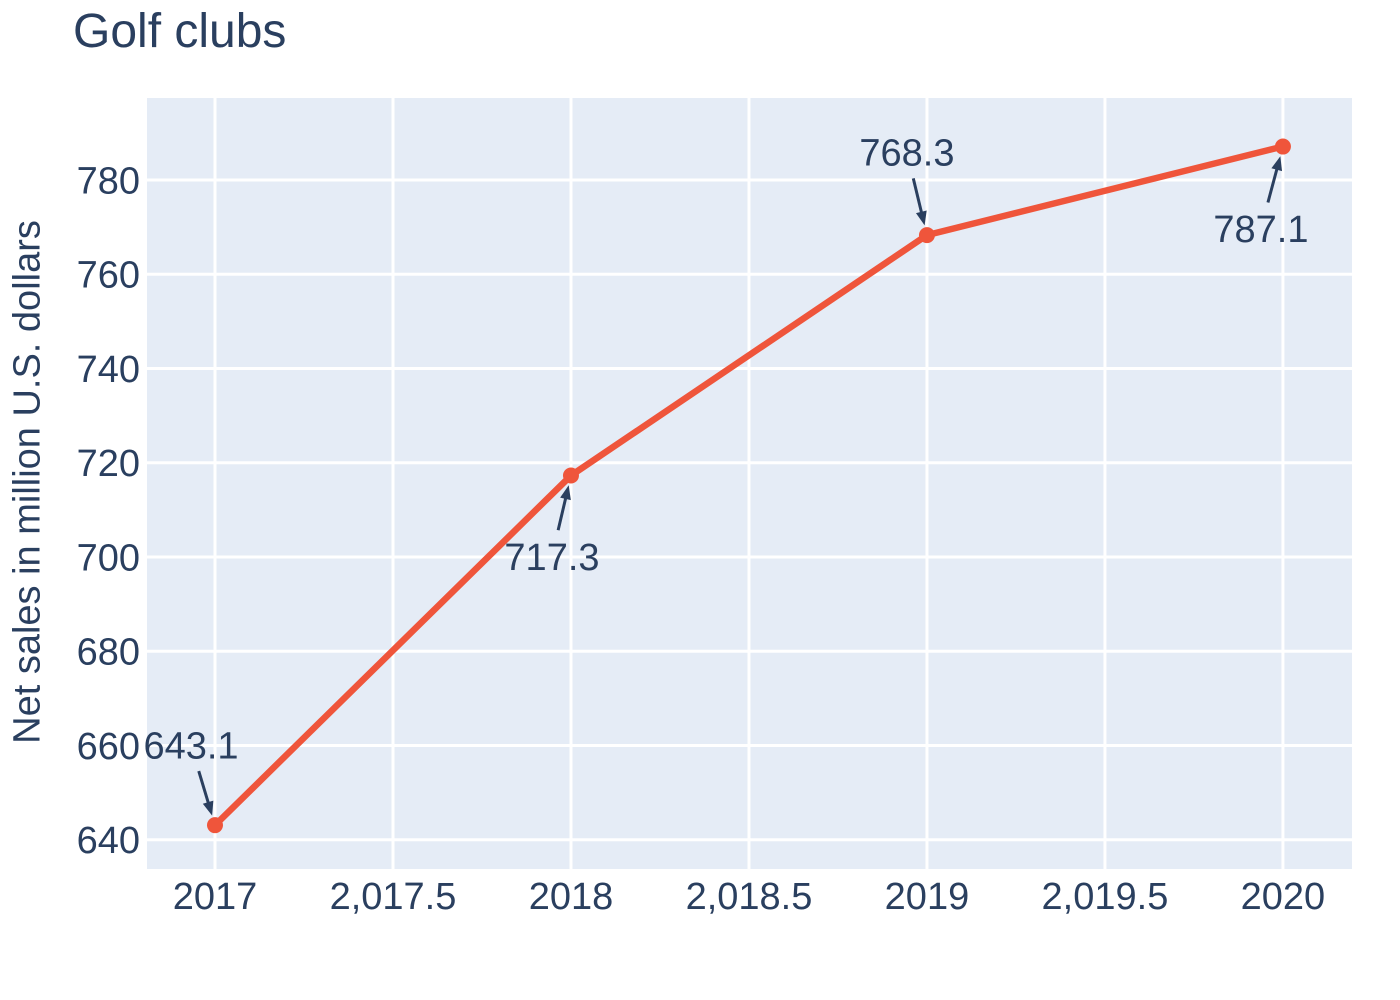 Image resolution: width=1400 pixels, height=1000 pixels. I want to click on y-tick-label: 740, so click(108, 370).